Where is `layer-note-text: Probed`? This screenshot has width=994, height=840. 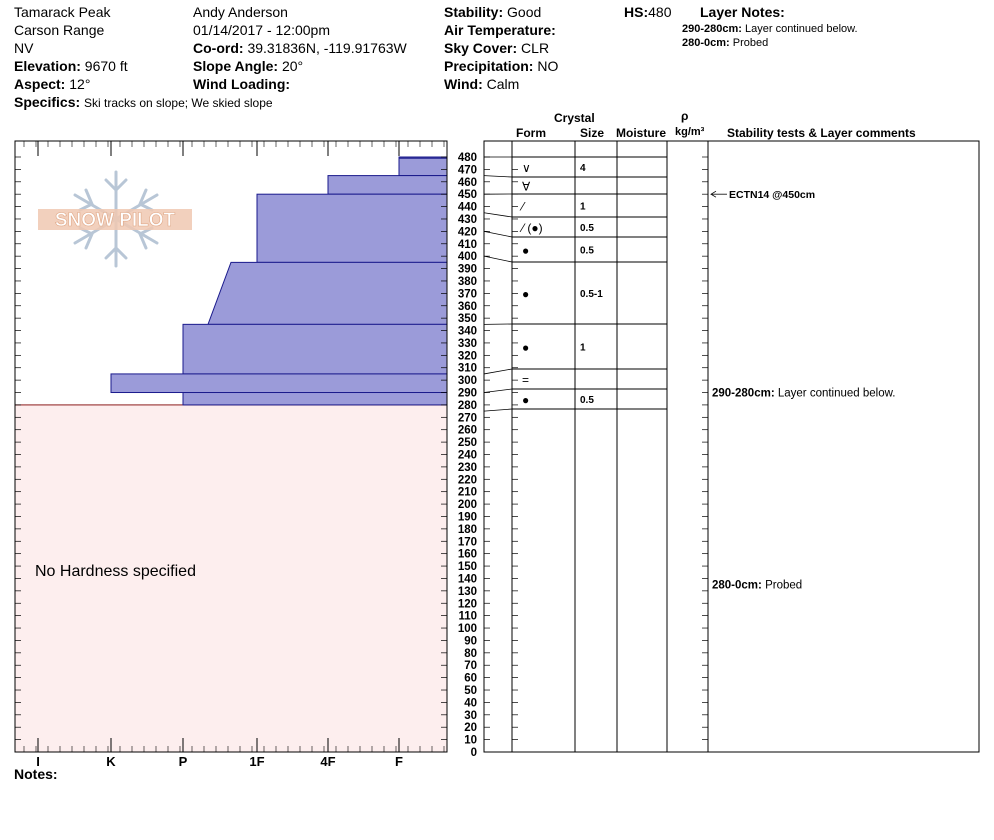 layer-note-text: Probed is located at coordinates (750, 43).